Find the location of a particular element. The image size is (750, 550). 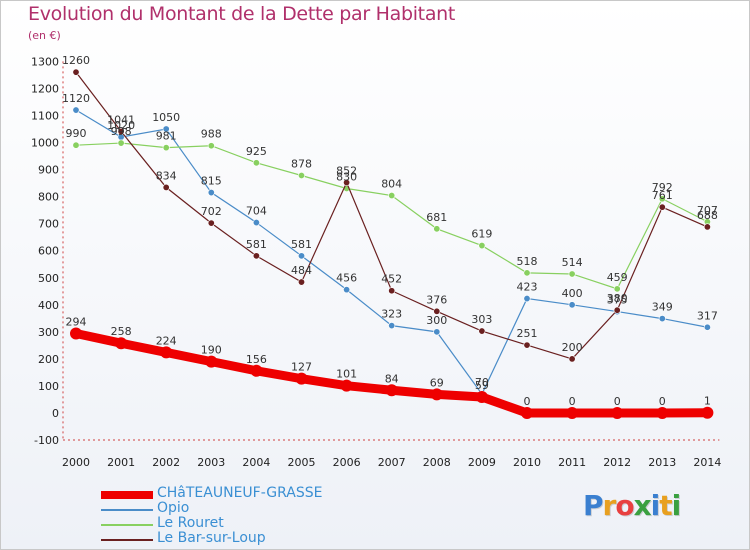

data-label: 1120 is located at coordinates (76, 98).